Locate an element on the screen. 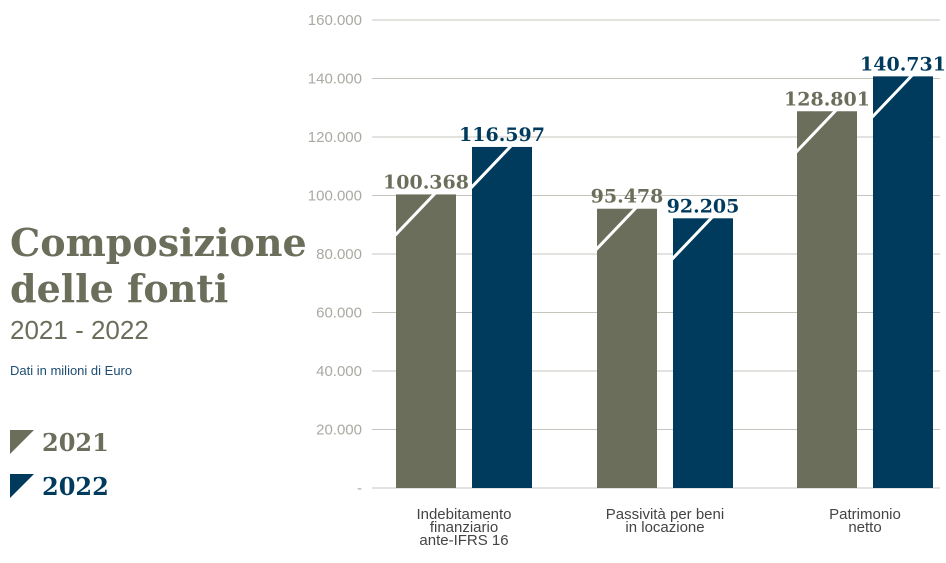  y-tick-label: 140.000 is located at coordinates (335, 79).